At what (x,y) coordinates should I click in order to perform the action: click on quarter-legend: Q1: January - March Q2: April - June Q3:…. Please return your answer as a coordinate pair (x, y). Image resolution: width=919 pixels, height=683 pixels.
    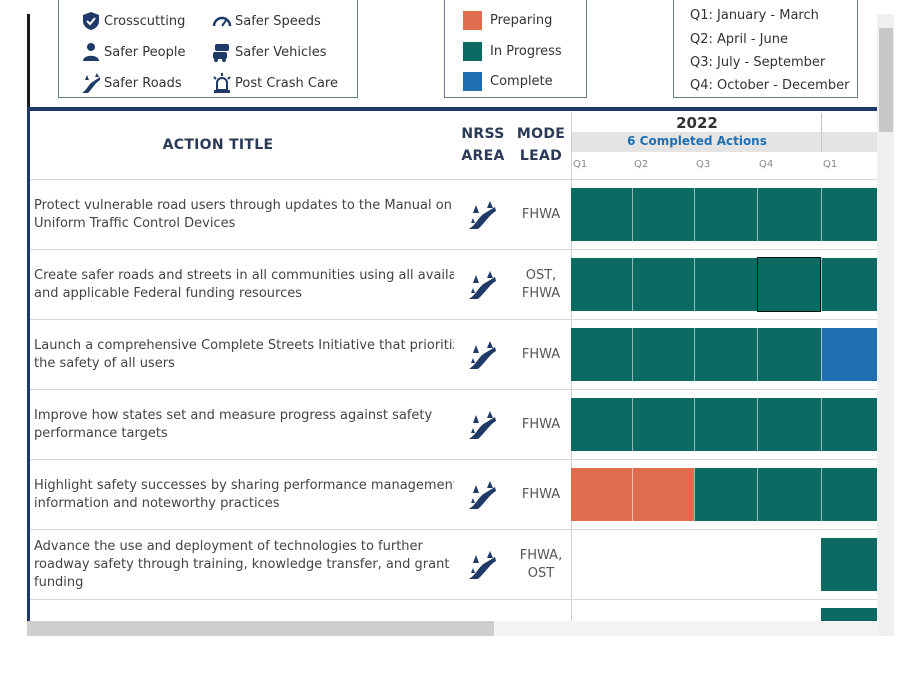
    Looking at the image, I should click on (765, 49).